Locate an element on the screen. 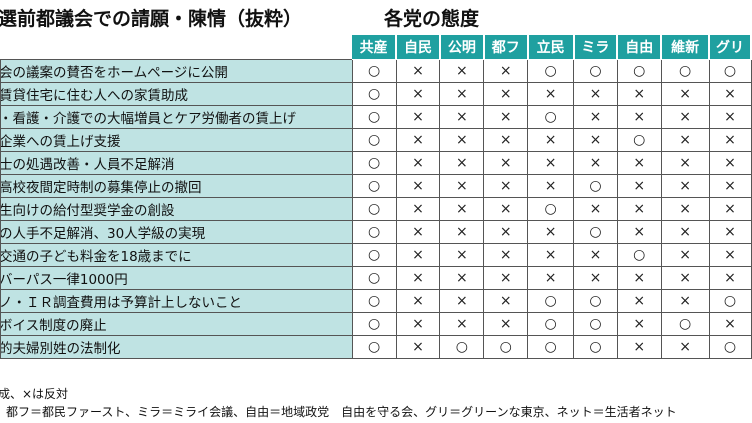 This screenshot has width=752, height=423. petition-item-label: の人手不足解消、30人学級の実現 is located at coordinates (103, 233).